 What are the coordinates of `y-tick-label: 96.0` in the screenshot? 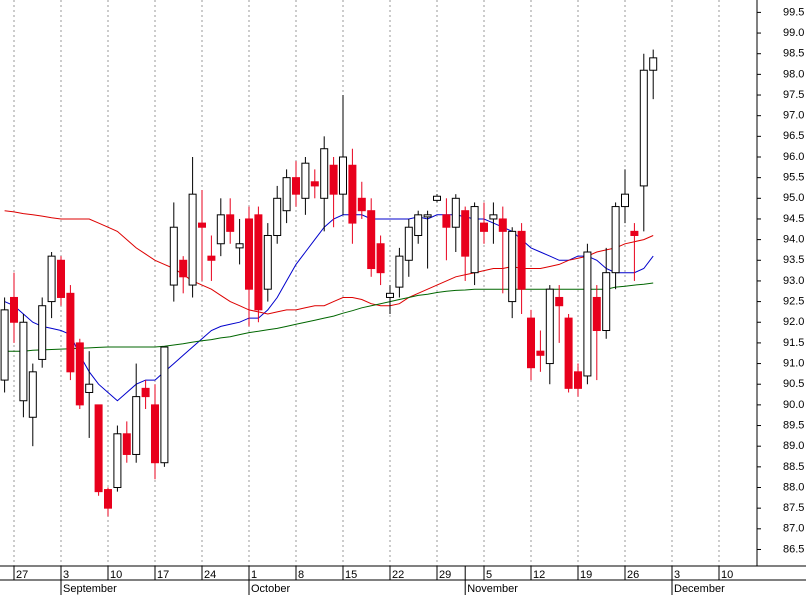 It's located at (793, 157).